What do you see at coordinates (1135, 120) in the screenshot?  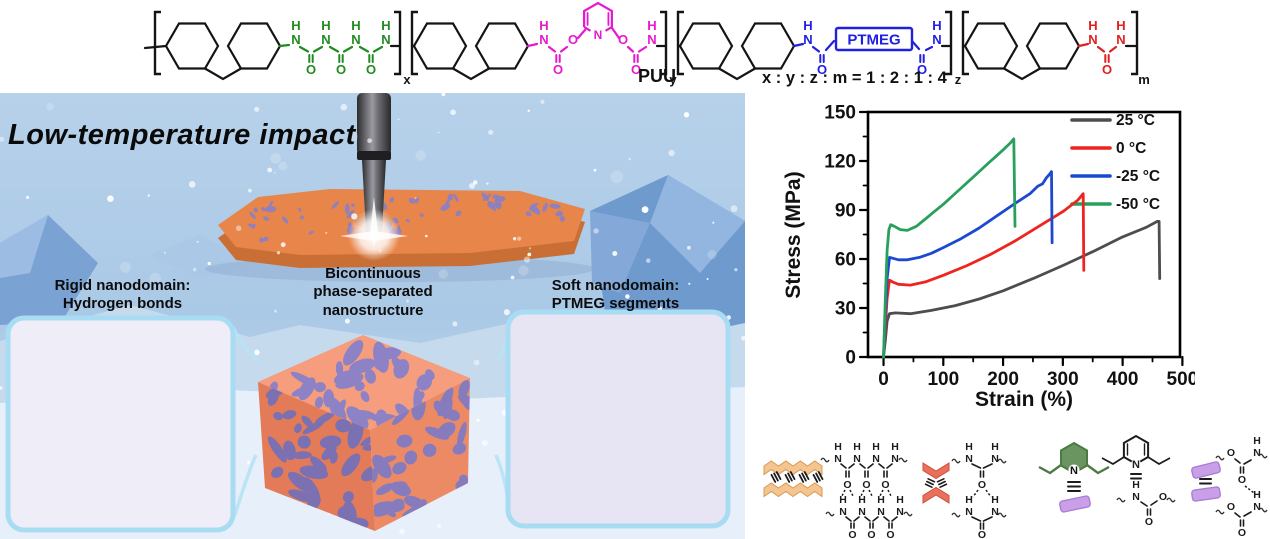 I see `svg-text: 25 °C` at bounding box center [1135, 120].